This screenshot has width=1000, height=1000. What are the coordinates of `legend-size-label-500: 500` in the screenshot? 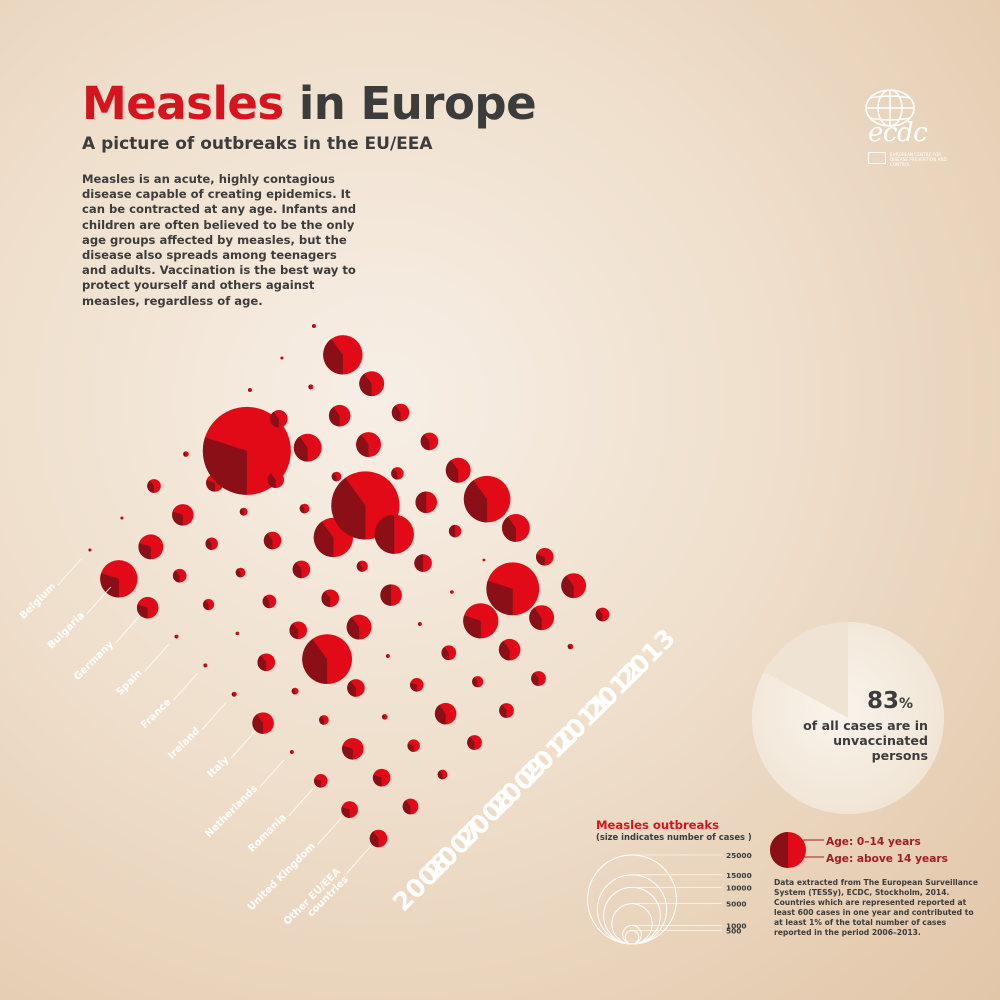 It's located at (733, 931).